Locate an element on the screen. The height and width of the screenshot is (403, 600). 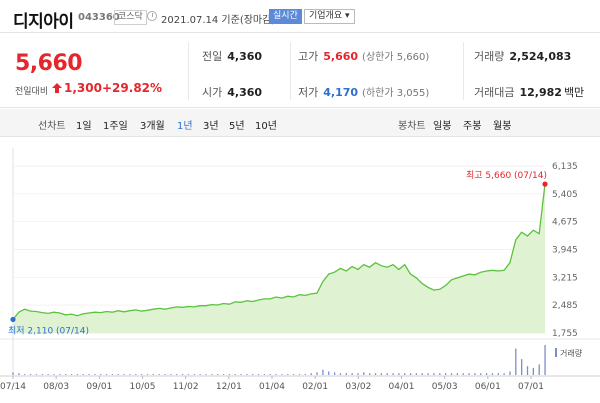
candle-daily: 일봉 is located at coordinates (442, 126).